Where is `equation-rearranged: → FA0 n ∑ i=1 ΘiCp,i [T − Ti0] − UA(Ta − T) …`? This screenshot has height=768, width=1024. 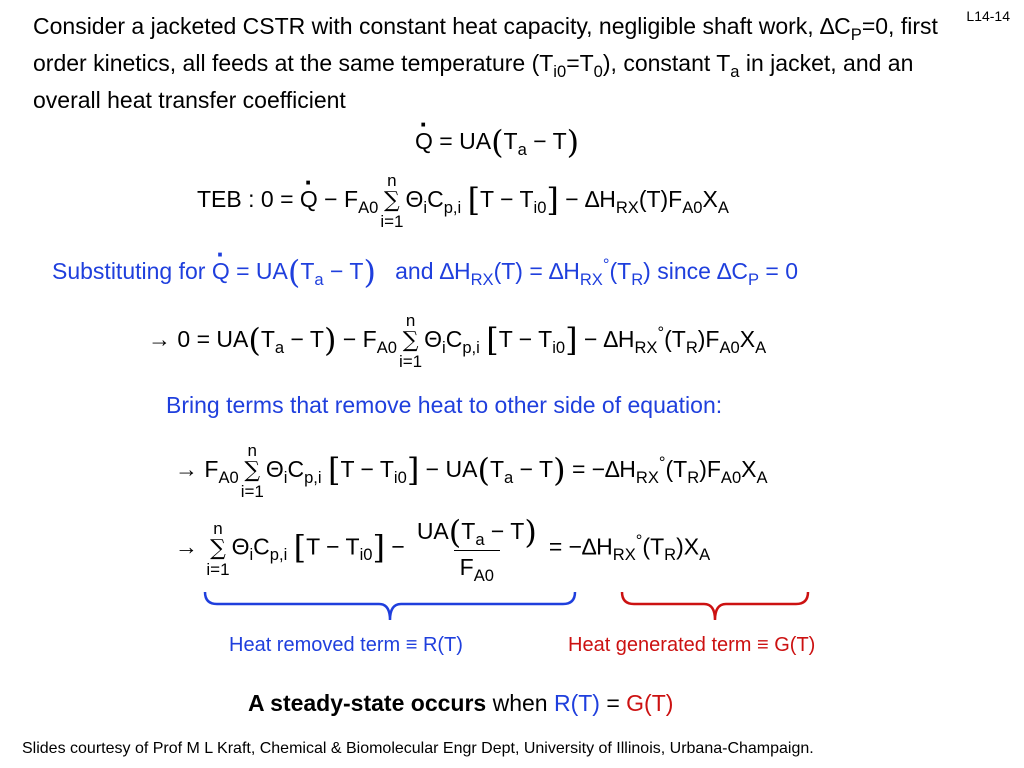 equation-rearranged: → FA0 n ∑ i=1 ΘiCp,i [T − Ti0] − UA(Ta − T) … is located at coordinates (471, 471).